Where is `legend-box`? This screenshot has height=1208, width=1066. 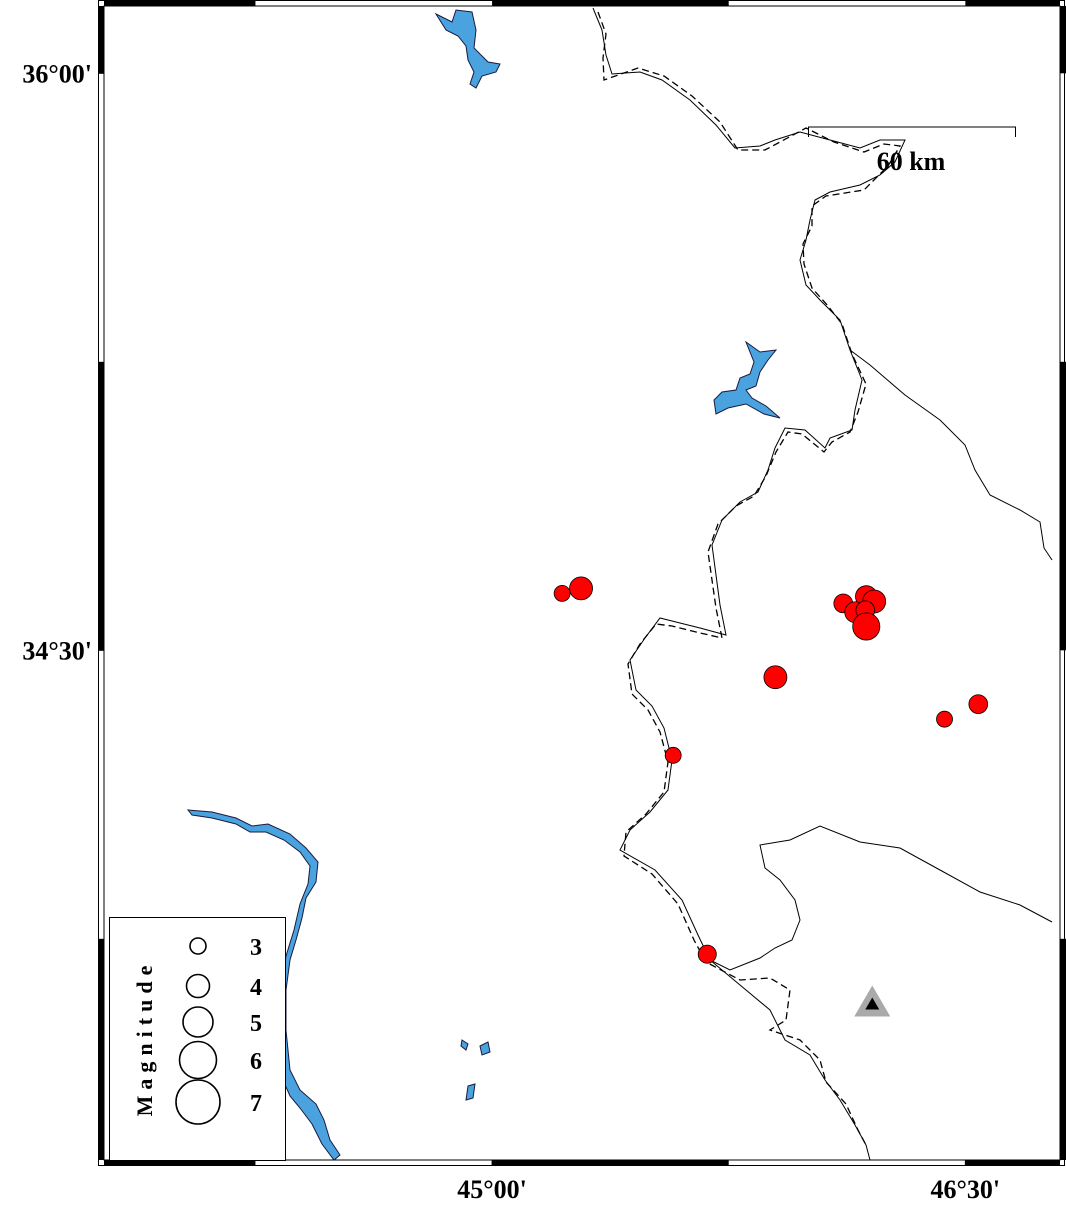
legend-box is located at coordinates (197, 1039).